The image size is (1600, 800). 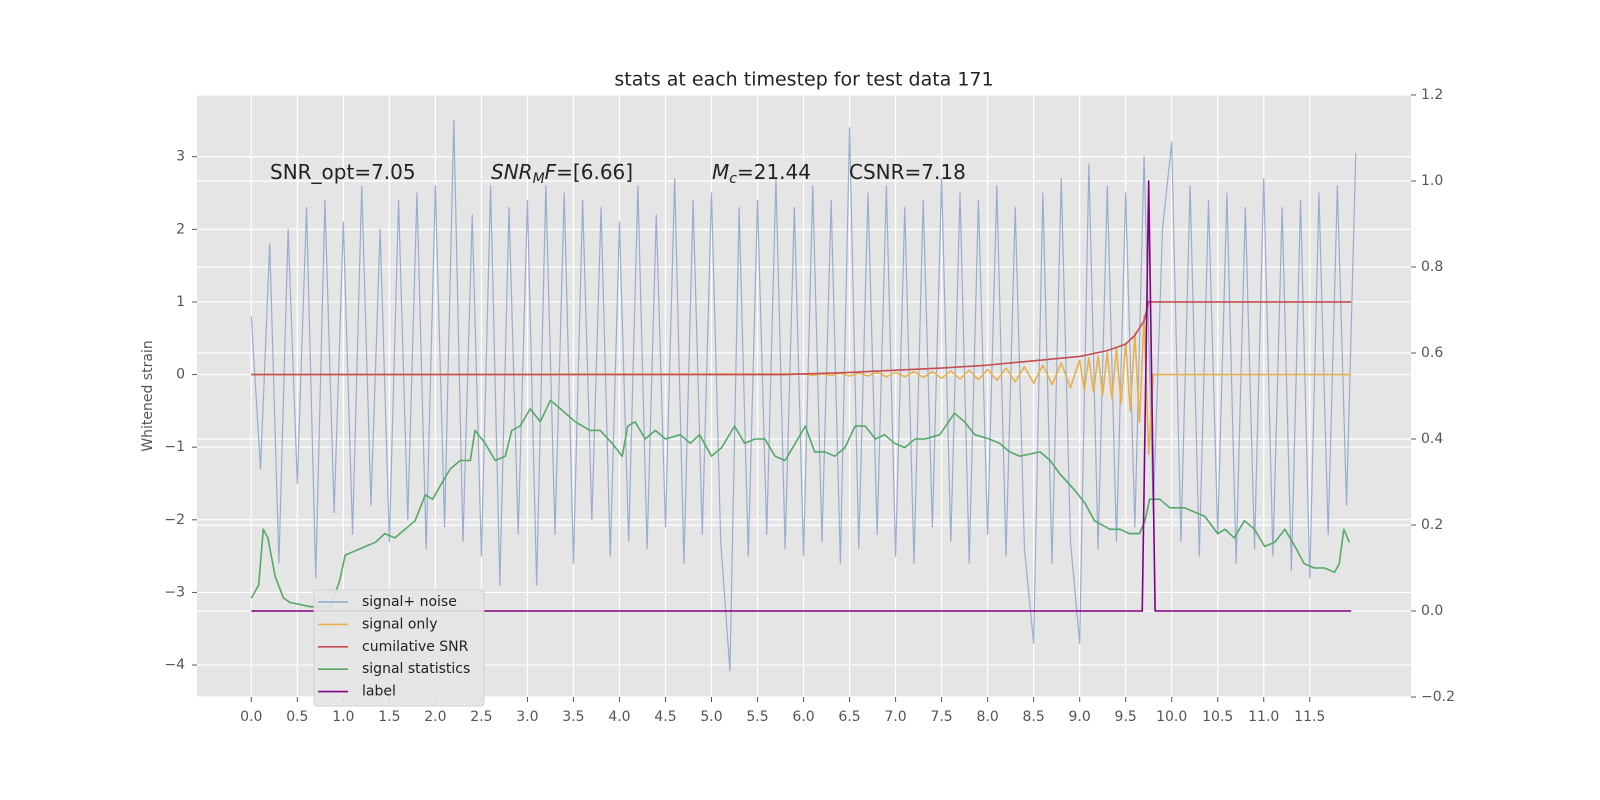 What do you see at coordinates (1438, 697) in the screenshot?
I see `y2-tick-label: −0.2` at bounding box center [1438, 697].